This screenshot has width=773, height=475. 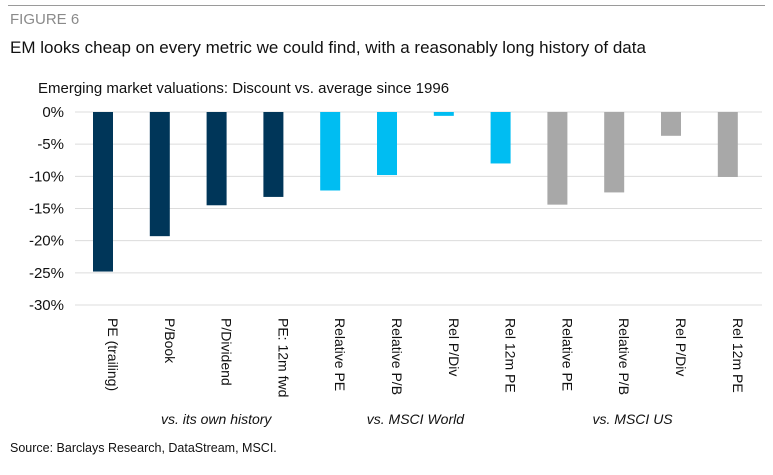 What do you see at coordinates (283, 357) in the screenshot?
I see `x-category-label: PE: 12m fwd` at bounding box center [283, 357].